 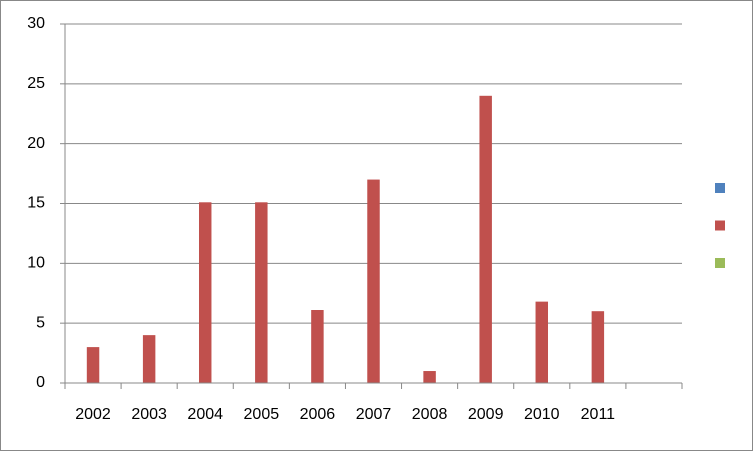 What do you see at coordinates (598, 414) in the screenshot?
I see `x-tick-label: 2011` at bounding box center [598, 414].